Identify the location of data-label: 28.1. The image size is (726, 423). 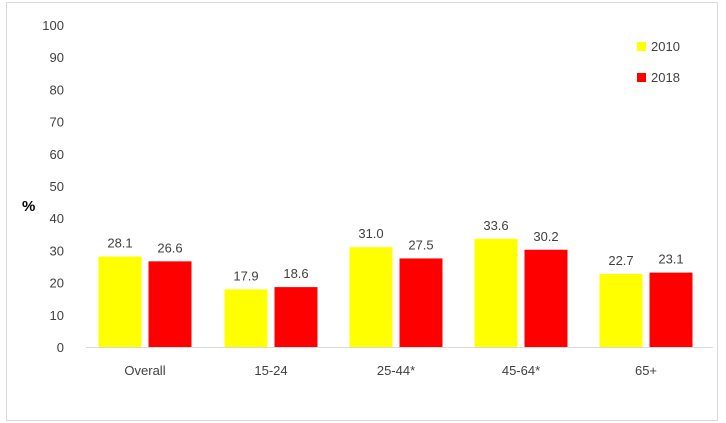
(119, 243).